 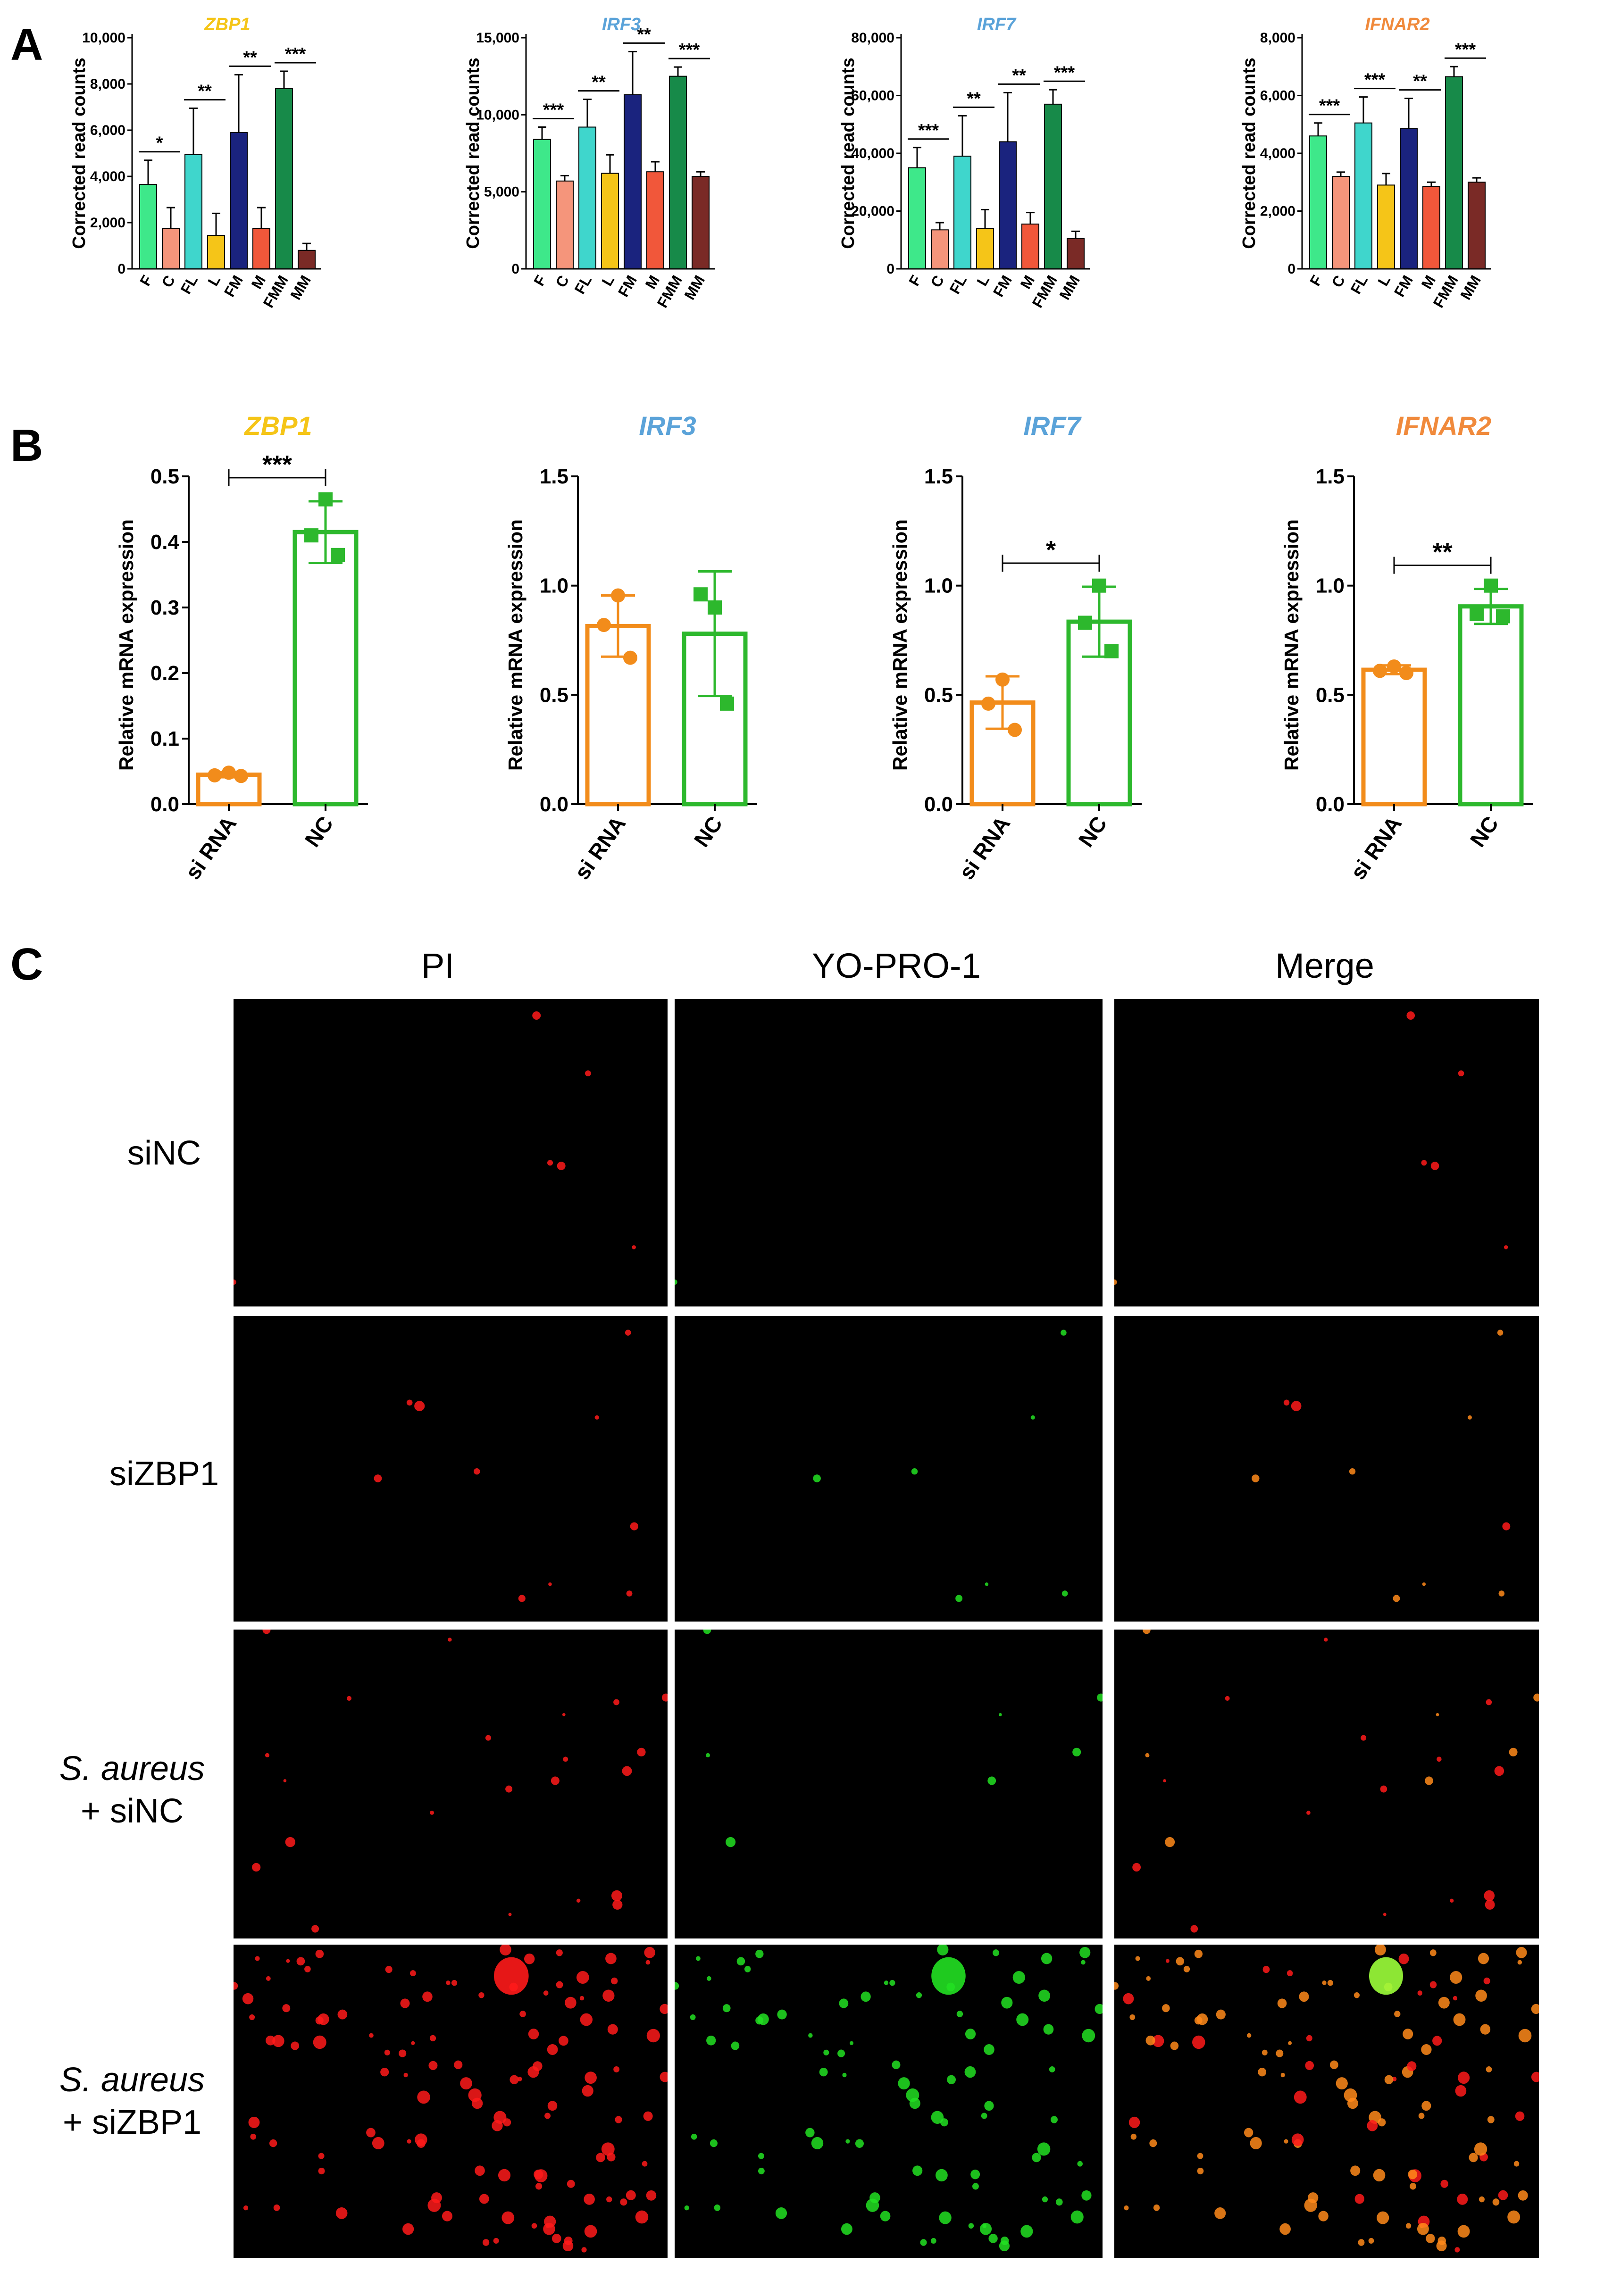 What do you see at coordinates (515, 269) in the screenshot?
I see `y-tick-label: 0` at bounding box center [515, 269].